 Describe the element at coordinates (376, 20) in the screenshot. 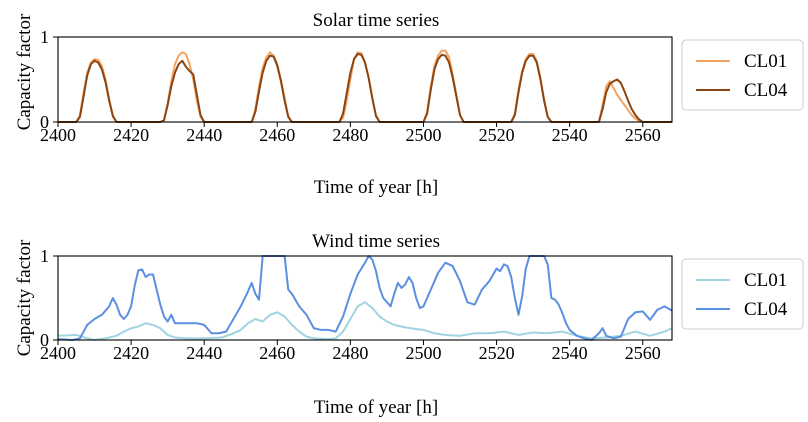

I see `chart-title: Solar time series` at that location.